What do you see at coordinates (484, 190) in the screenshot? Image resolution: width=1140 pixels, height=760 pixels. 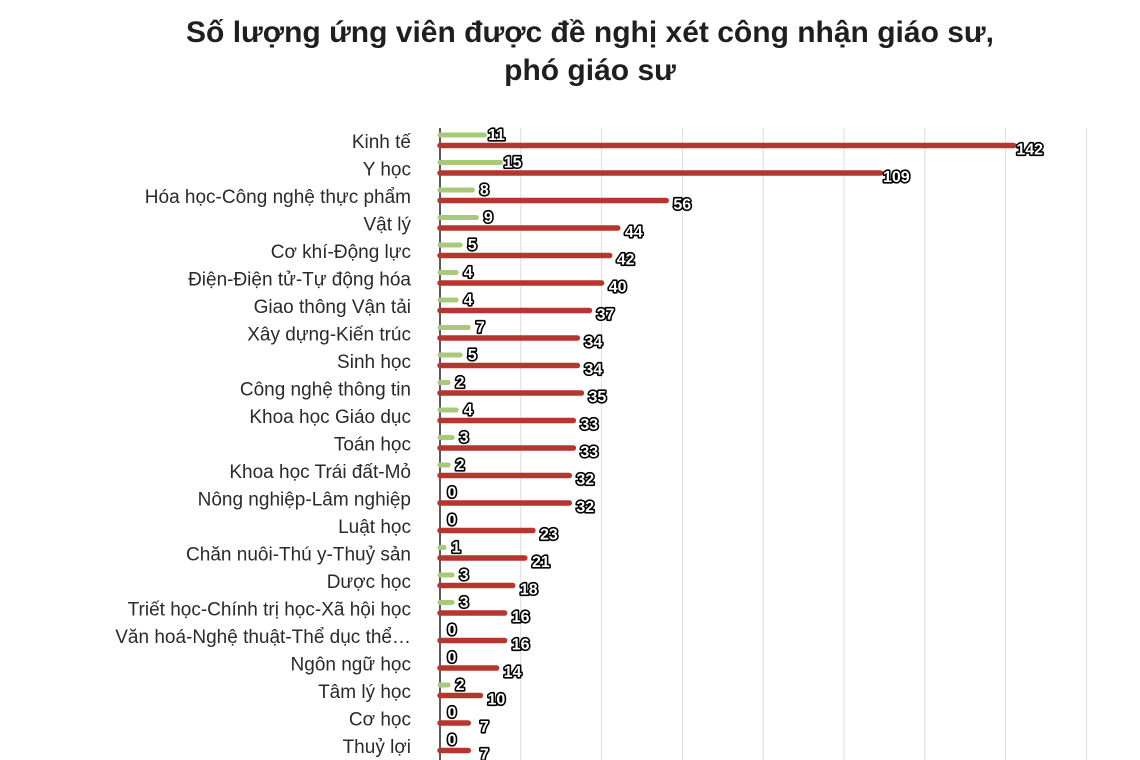 I see `data-label: 8` at bounding box center [484, 190].